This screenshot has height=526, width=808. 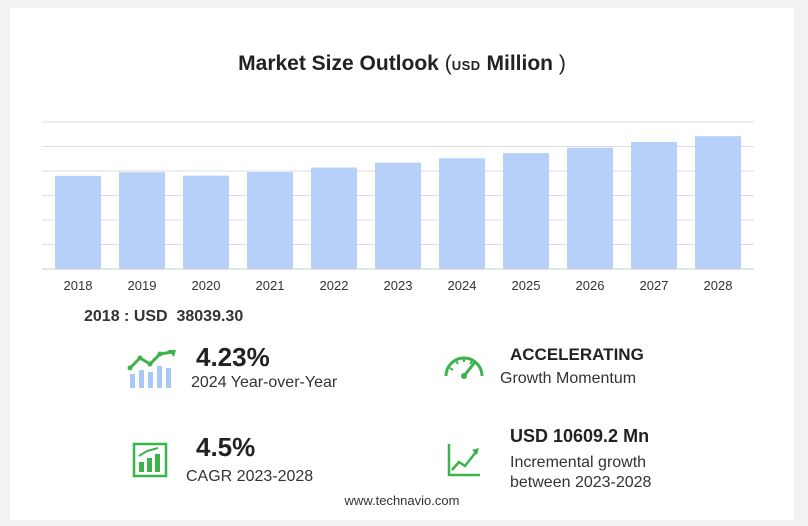 I want to click on title-unit-word: Million, so click(x=520, y=63).